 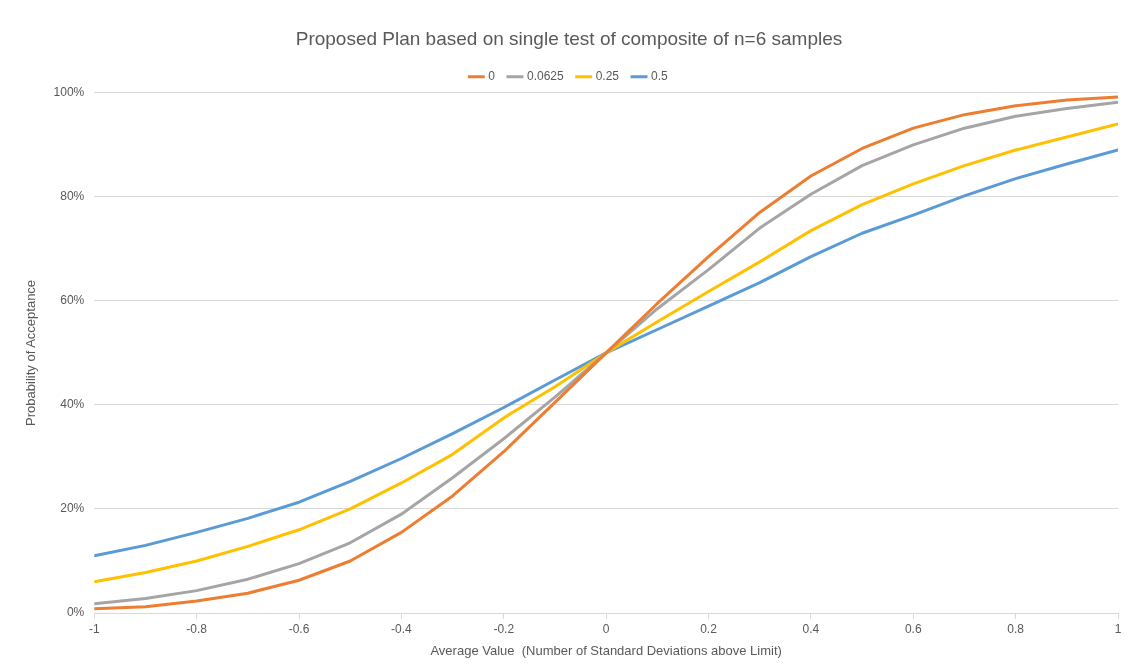 I want to click on x-tick-label: 0.2, so click(x=709, y=628).